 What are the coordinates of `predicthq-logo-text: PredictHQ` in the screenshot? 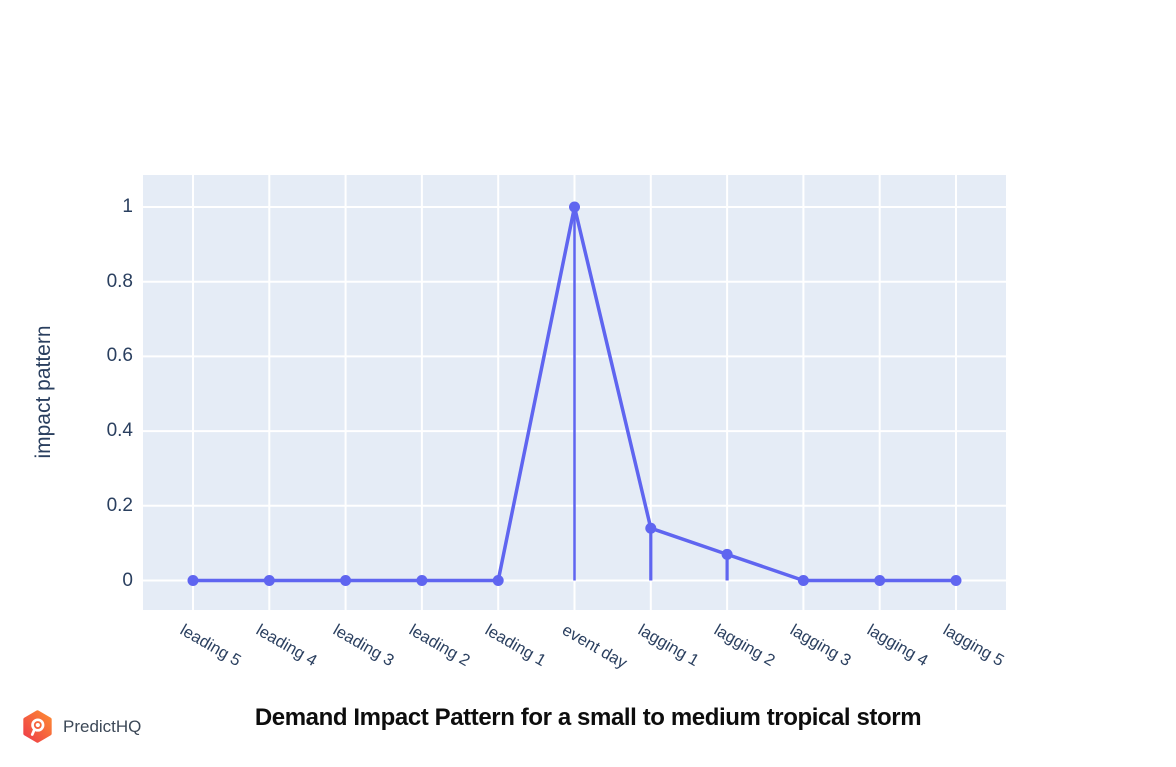 It's located at (102, 726).